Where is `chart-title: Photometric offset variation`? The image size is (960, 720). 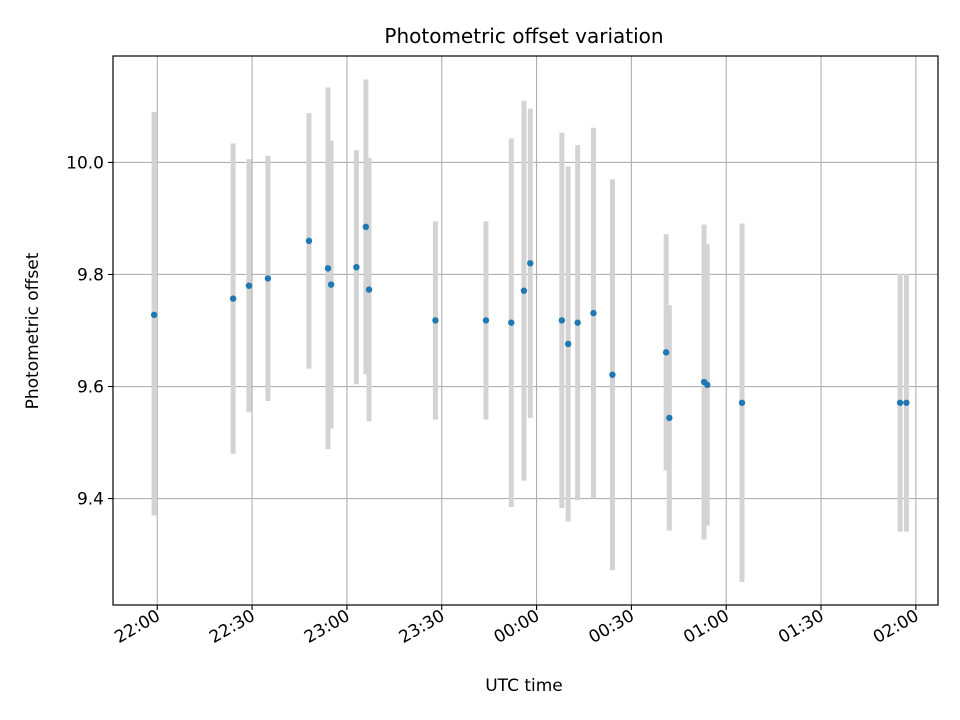 chart-title: Photometric offset variation is located at coordinates (523, 36).